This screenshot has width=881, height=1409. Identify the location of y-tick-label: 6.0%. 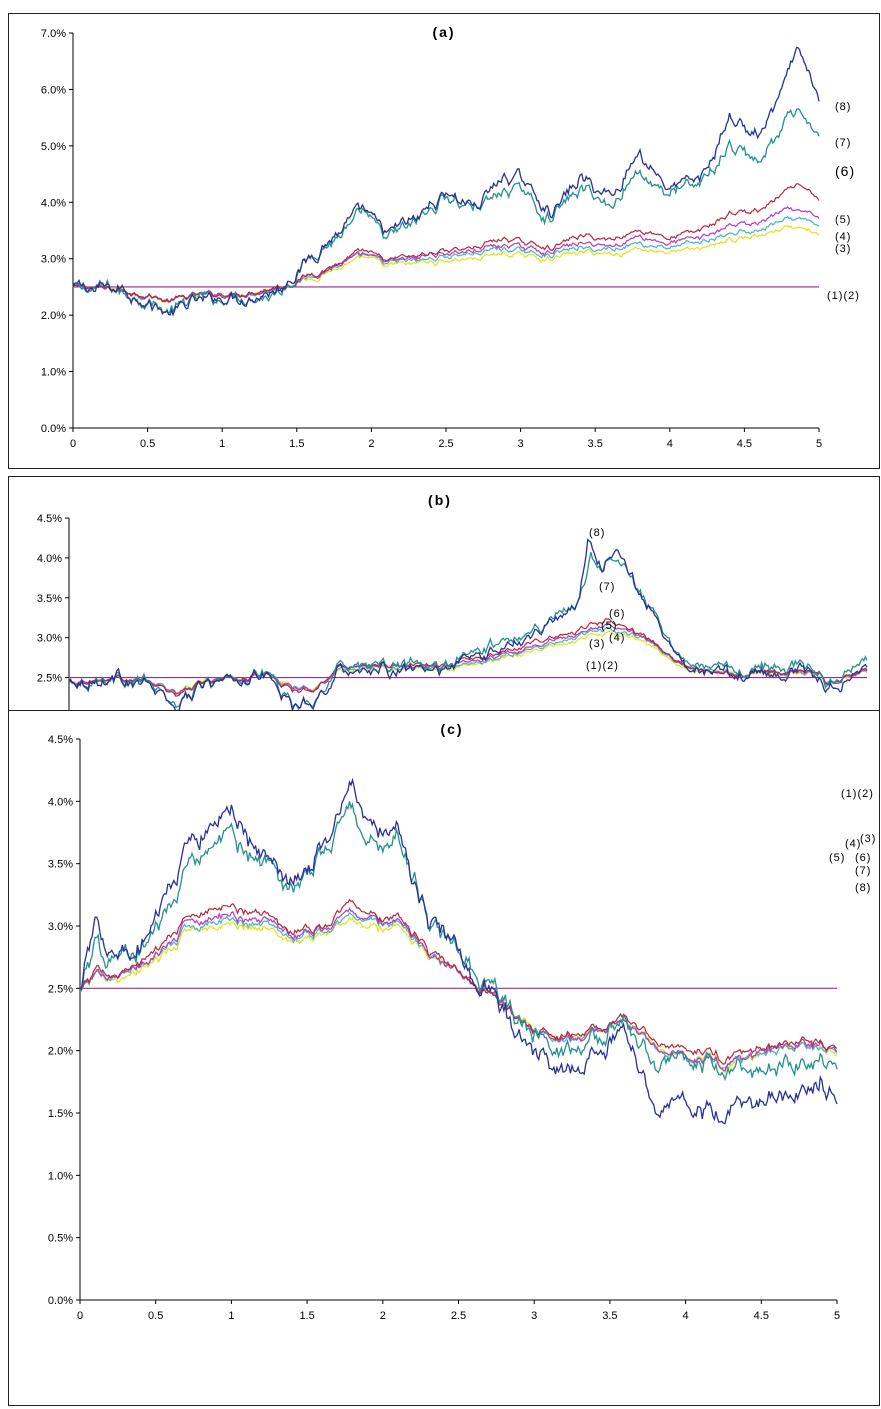
(53, 90).